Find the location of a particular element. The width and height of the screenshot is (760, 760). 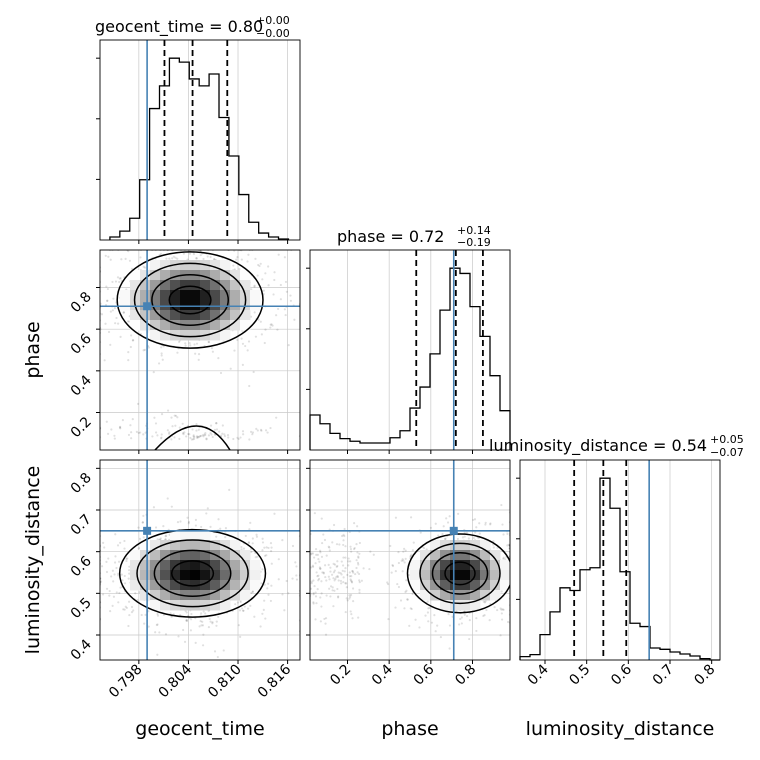

xtick-label: 0.804 is located at coordinates (176, 681).